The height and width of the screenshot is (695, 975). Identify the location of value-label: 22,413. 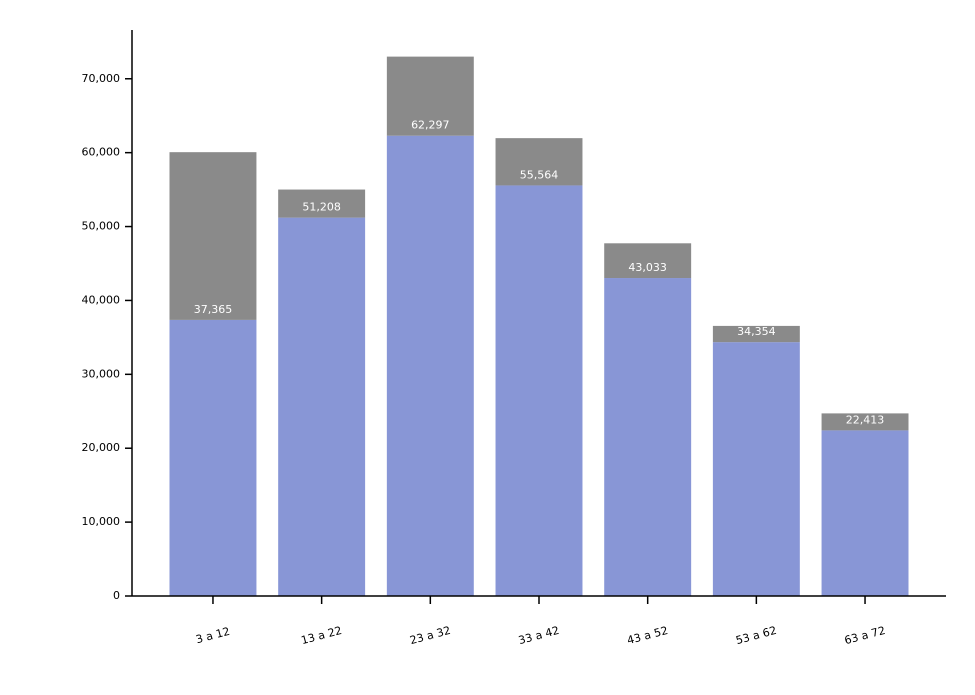
(865, 419).